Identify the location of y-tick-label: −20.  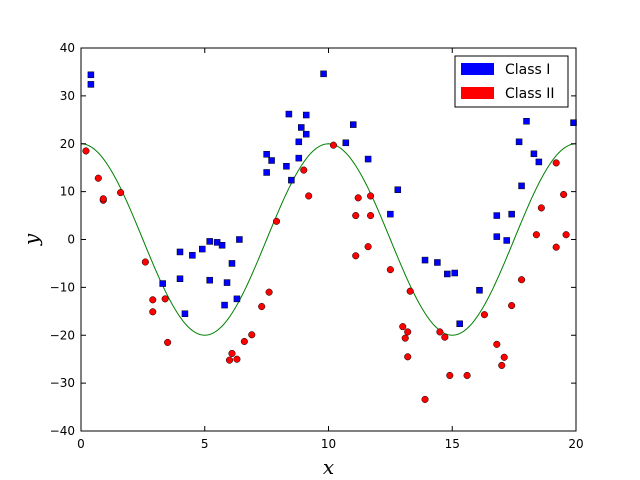
(62, 335).